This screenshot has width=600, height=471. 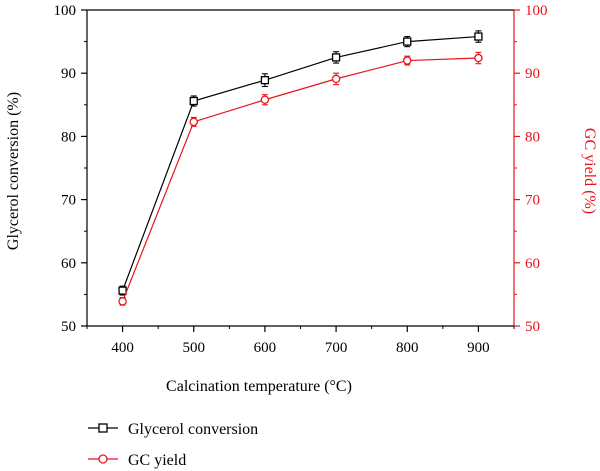 What do you see at coordinates (68, 74) in the screenshot?
I see `left-y-tick-label: 90` at bounding box center [68, 74].